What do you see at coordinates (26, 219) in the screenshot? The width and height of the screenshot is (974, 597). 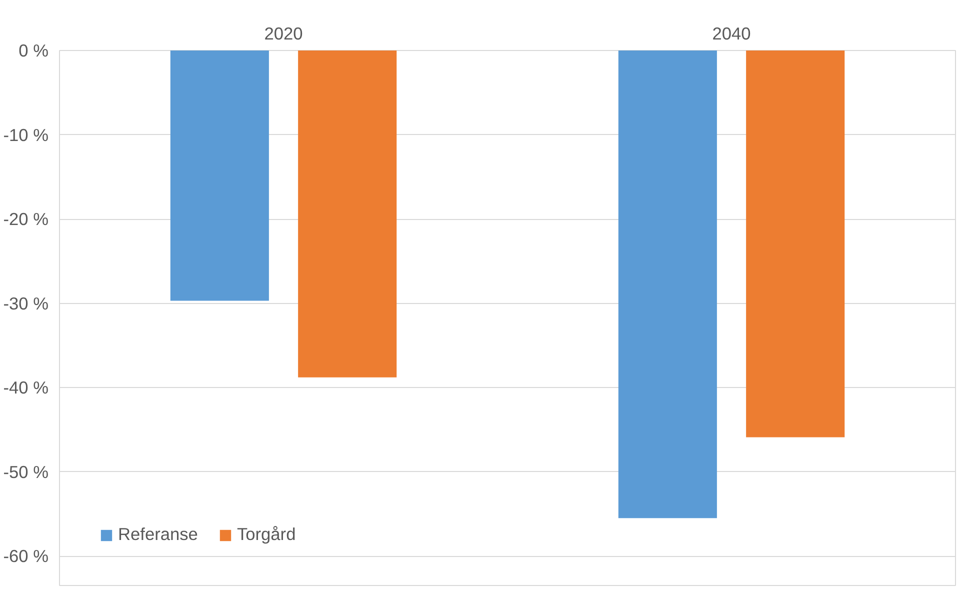 I see `y-tick-label: -20 %` at bounding box center [26, 219].